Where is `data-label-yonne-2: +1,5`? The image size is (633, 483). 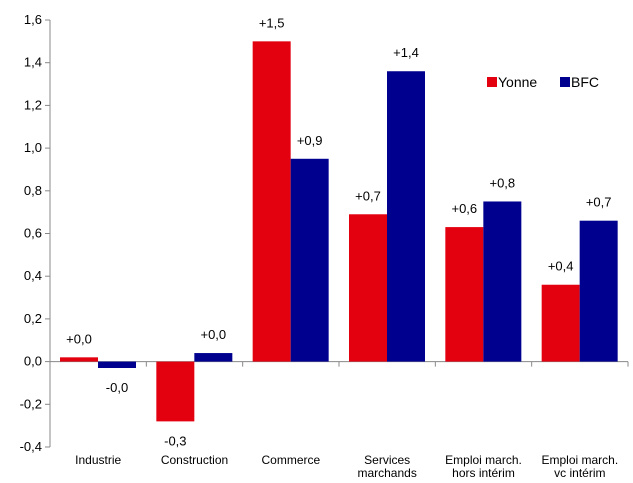 data-label-yonne-2: +1,5 is located at coordinates (272, 22).